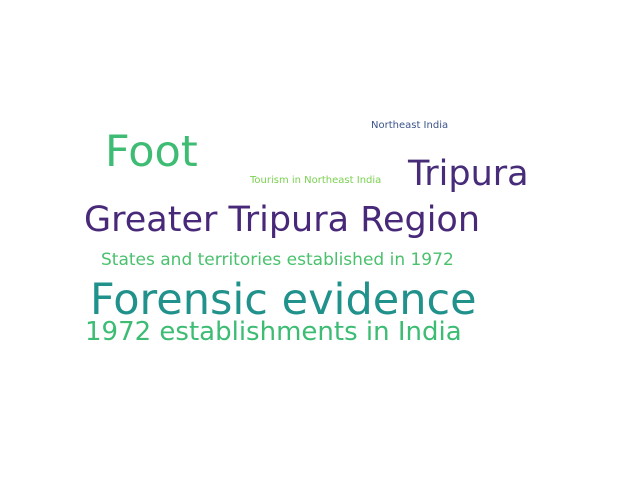 The image size is (640, 480). Describe the element at coordinates (316, 180) in the screenshot. I see `word-tourism-in-northeast-india: Tourism in Northeast India` at that location.